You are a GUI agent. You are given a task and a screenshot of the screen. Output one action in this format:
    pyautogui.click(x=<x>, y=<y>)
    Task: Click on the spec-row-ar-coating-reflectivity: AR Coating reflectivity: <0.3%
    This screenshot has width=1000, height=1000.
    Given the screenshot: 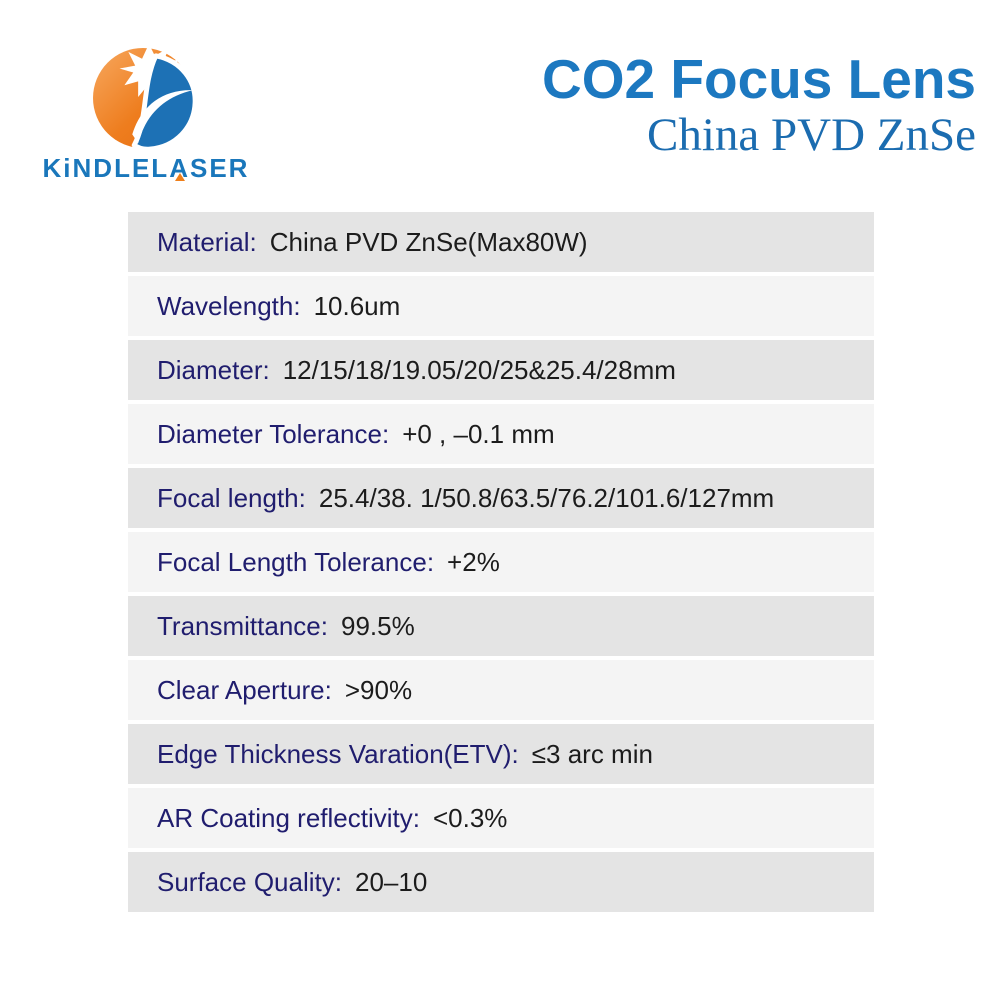 What is the action you would take?
    pyautogui.click(x=501, y=818)
    